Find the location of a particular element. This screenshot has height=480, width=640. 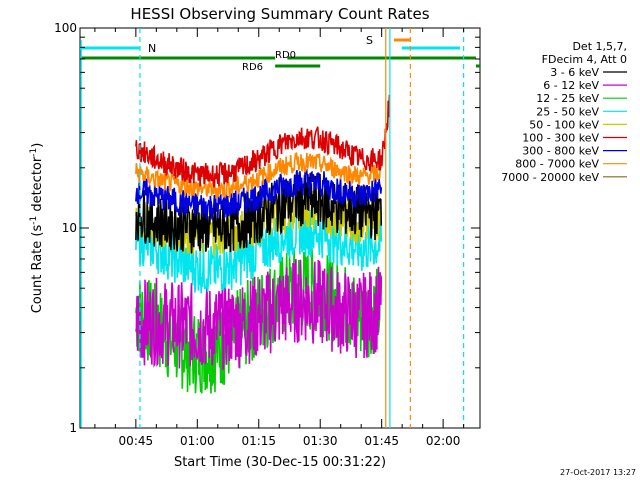

y-tick-label: 10 is located at coordinates (69, 228).